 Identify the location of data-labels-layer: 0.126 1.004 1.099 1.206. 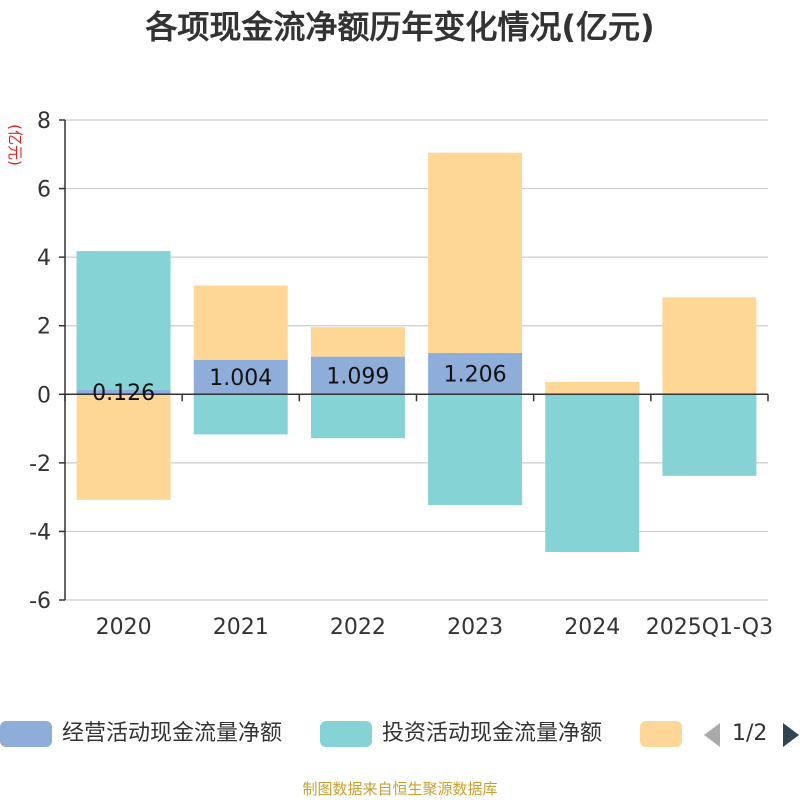
(299, 385).